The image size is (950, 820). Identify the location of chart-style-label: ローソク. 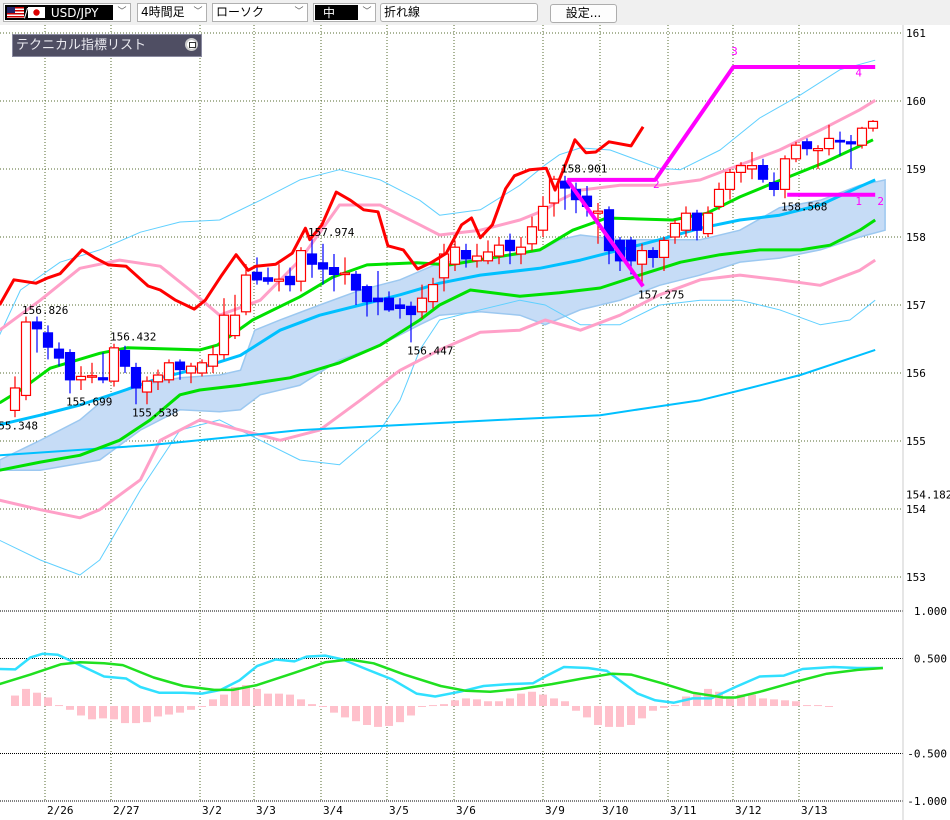
(240, 12).